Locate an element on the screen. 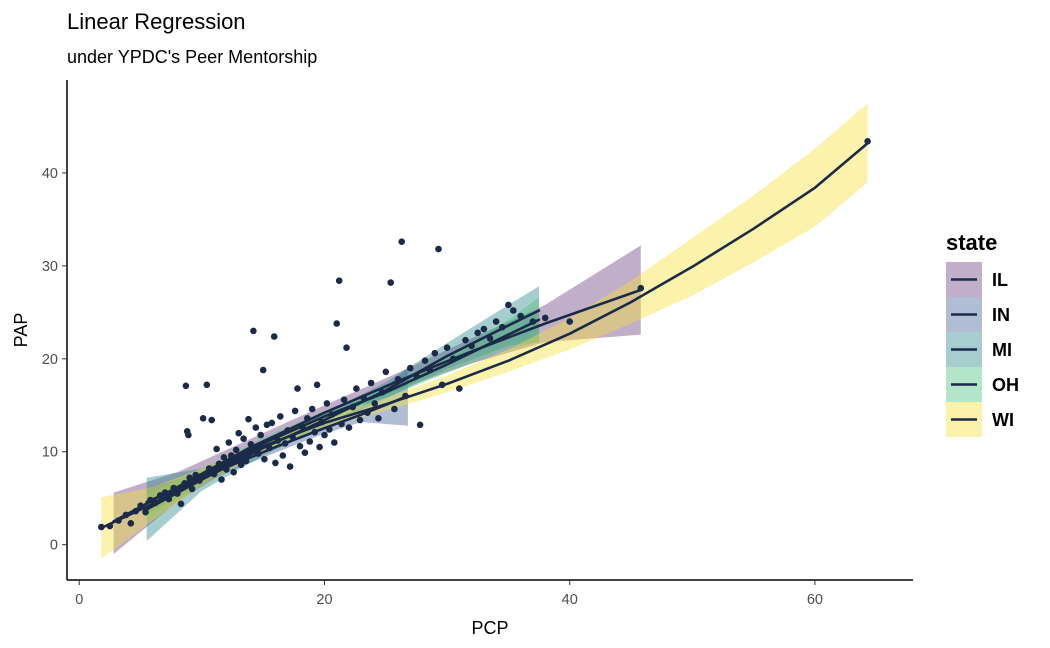 Image resolution: width=1050 pixels, height=648 pixels. chart-title: Linear Regression is located at coordinates (156, 21).